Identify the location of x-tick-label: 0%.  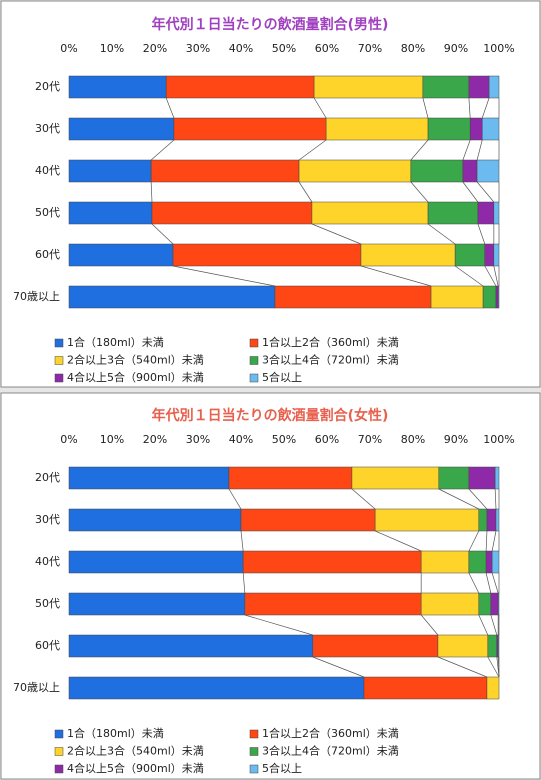
(68, 48).